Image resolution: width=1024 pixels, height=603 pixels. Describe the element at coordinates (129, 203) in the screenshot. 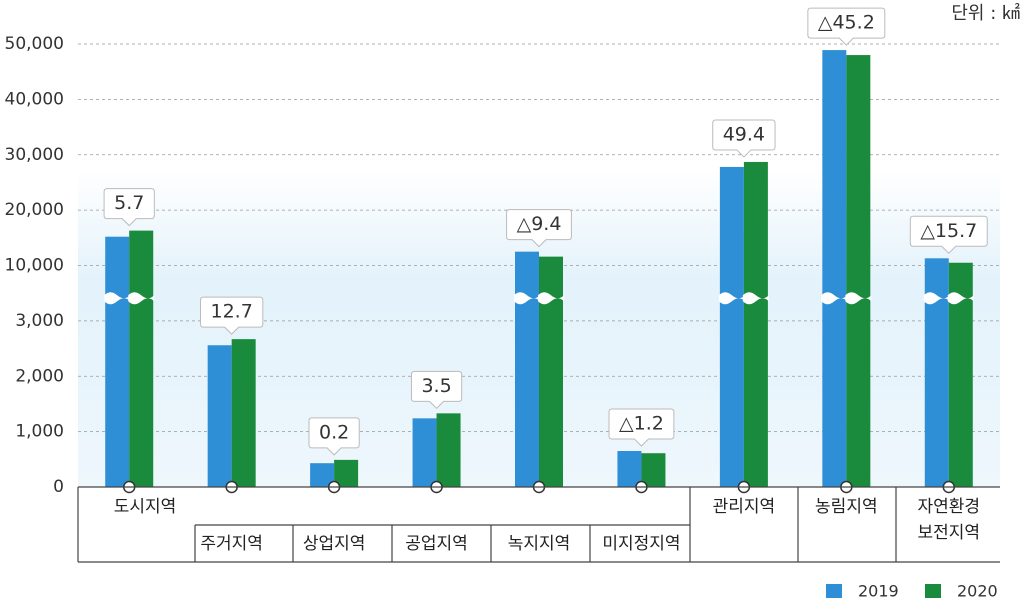

I see `annotation-label: 5.7` at that location.